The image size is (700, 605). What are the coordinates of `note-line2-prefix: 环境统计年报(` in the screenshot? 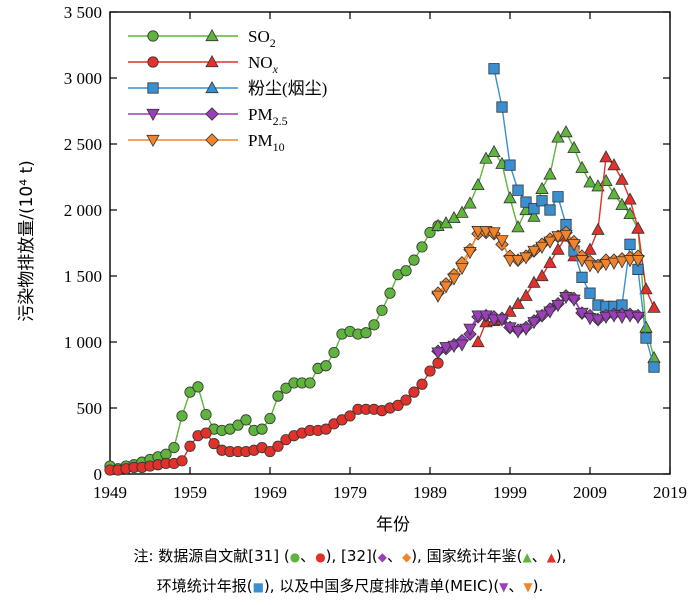 It's located at (204, 586).